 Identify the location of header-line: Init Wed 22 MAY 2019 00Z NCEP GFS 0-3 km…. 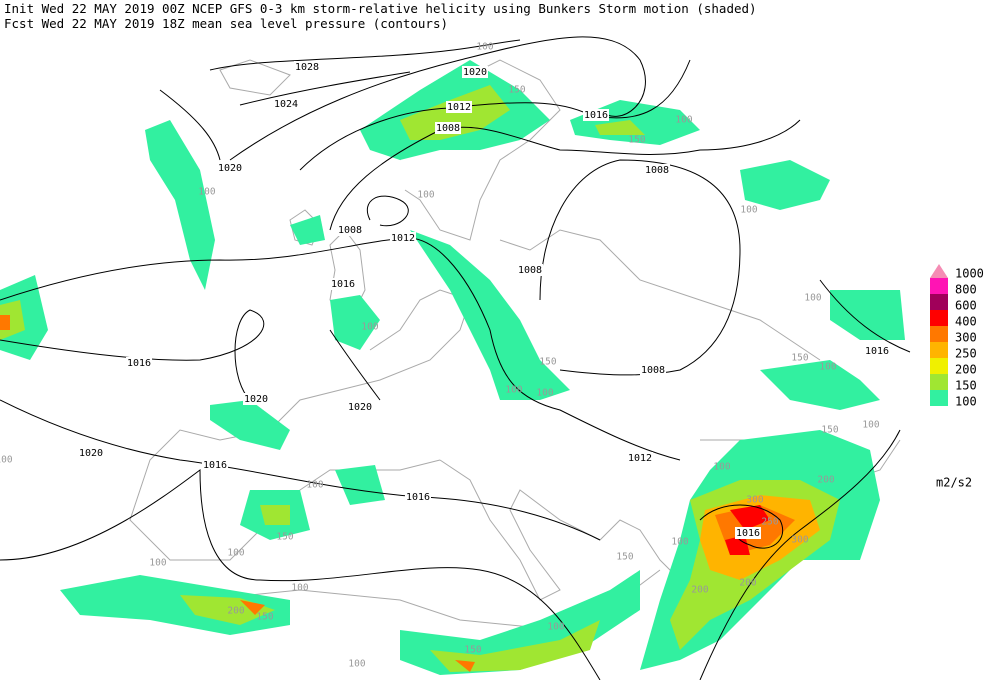
(380, 8).